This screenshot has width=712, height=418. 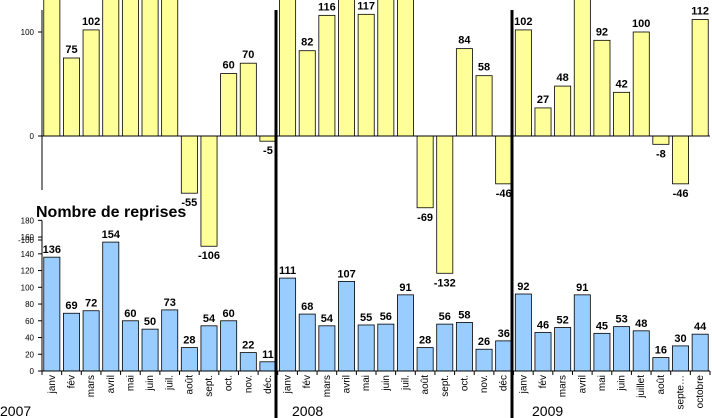 I want to click on bottom-bar-label: 26, so click(x=484, y=342).